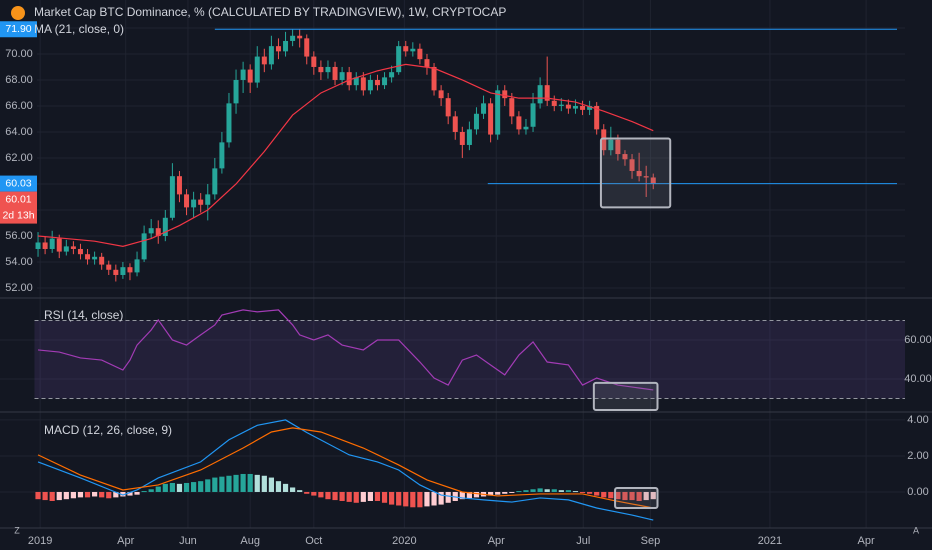 This screenshot has height=550, width=932. Describe the element at coordinates (583, 541) in the screenshot. I see `x-tick-label: Jul` at that location.